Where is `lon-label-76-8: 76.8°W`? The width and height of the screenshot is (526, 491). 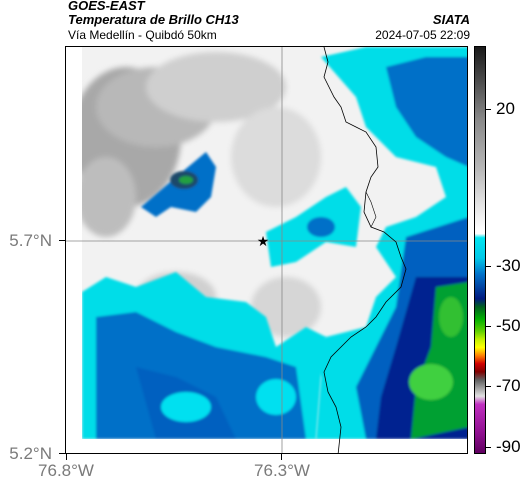 lon-label-76-8: 76.8°W is located at coordinates (66, 470).